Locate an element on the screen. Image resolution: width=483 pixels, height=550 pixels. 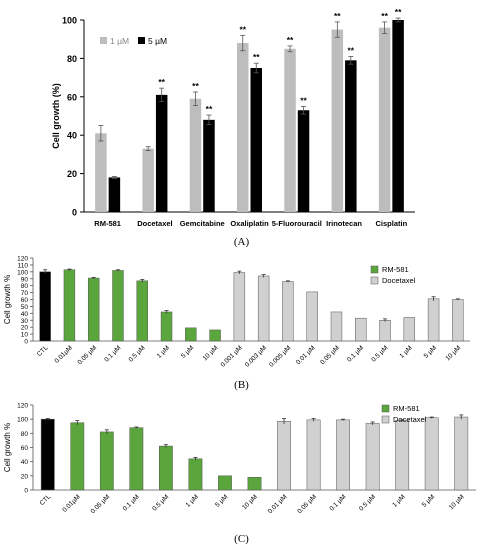
y-tick-label: 110 is located at coordinates (23, 265).